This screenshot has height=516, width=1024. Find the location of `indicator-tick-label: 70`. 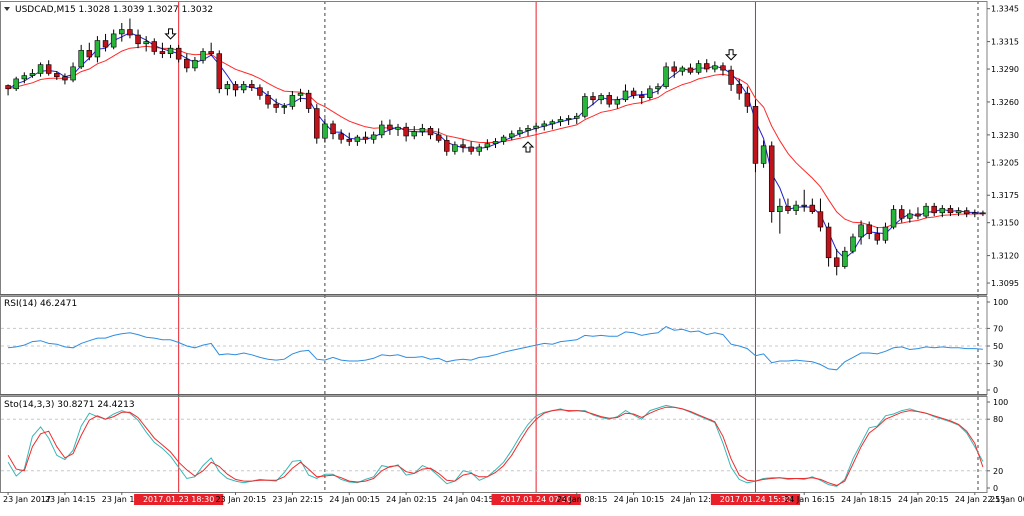

indicator-tick-label: 70 is located at coordinates (998, 328).